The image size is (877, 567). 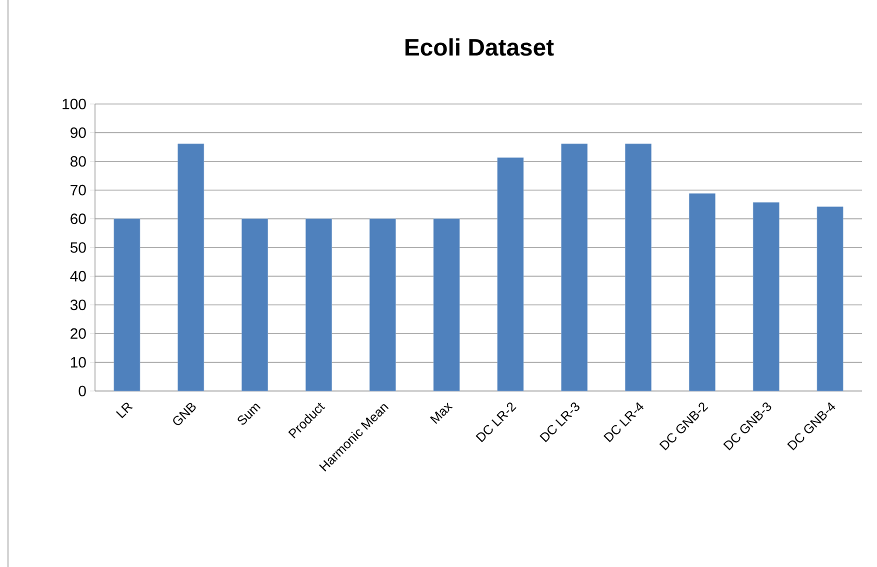 I want to click on y-tick-label: 70, so click(x=78, y=190).